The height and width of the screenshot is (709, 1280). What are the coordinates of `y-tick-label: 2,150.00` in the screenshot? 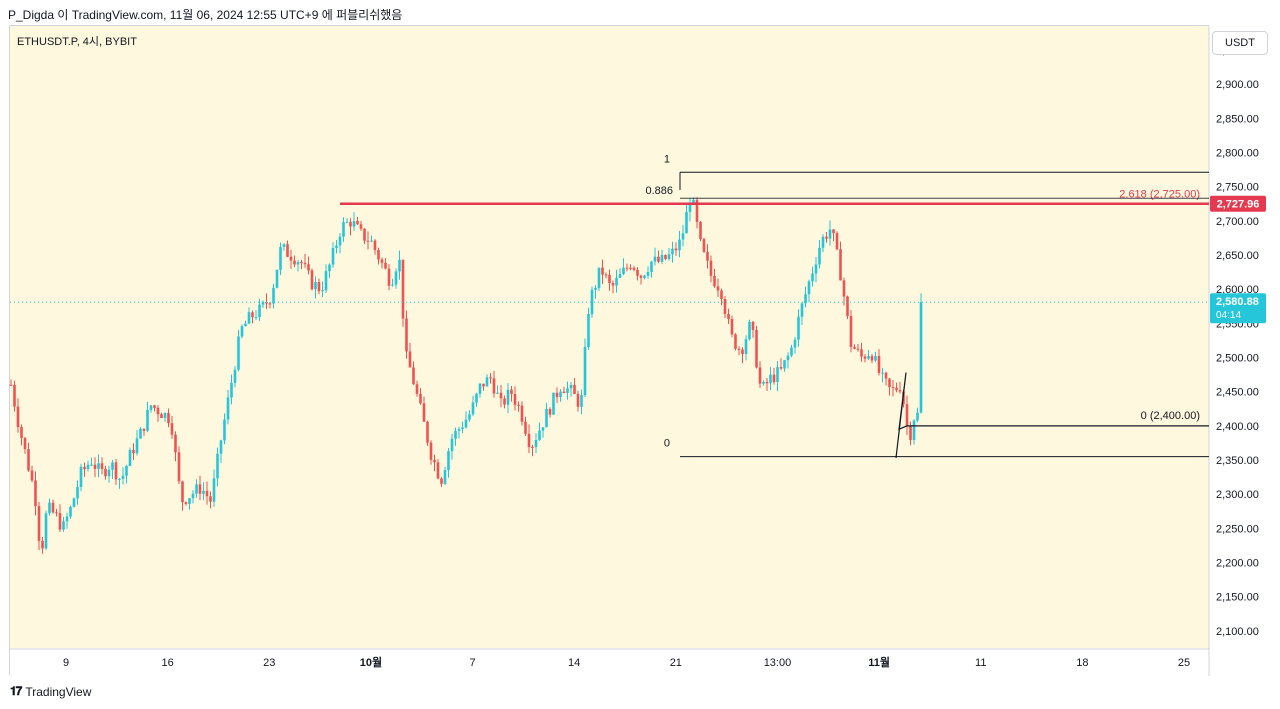 It's located at (1237, 598).